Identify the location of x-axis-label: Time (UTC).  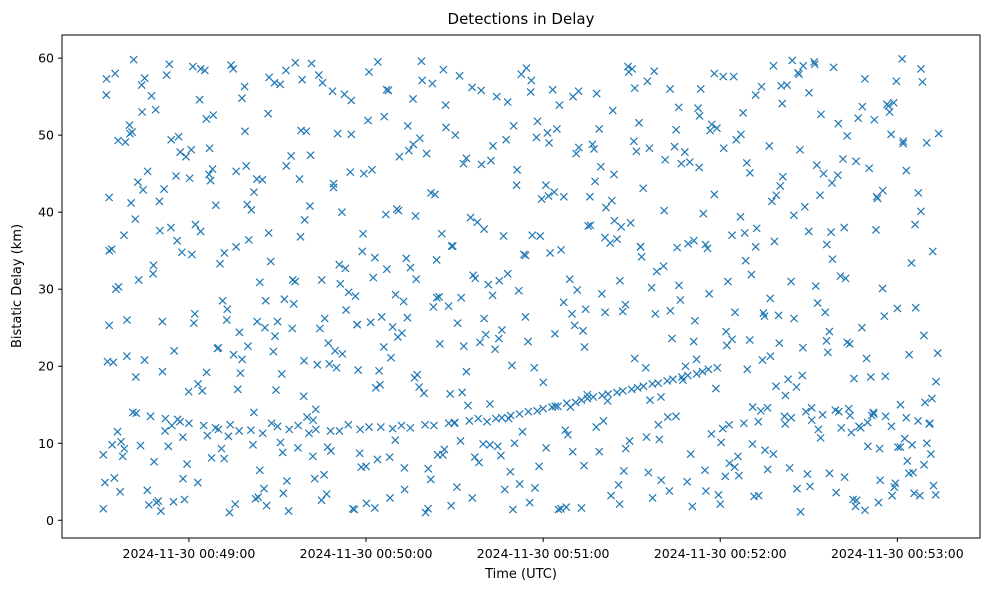
(520, 574).